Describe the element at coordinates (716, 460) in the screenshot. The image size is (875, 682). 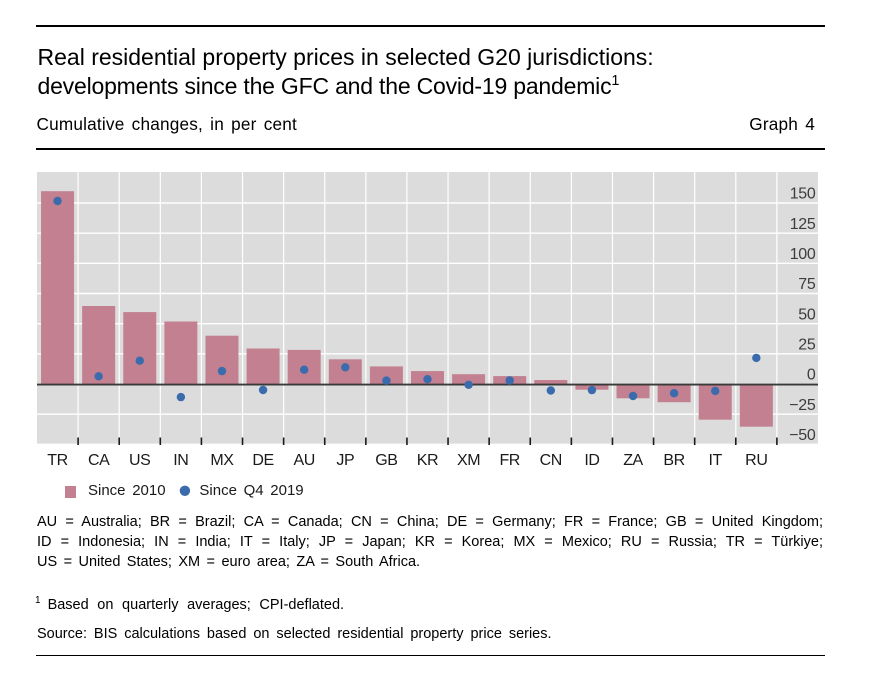
I see `svg-text: IT` at that location.